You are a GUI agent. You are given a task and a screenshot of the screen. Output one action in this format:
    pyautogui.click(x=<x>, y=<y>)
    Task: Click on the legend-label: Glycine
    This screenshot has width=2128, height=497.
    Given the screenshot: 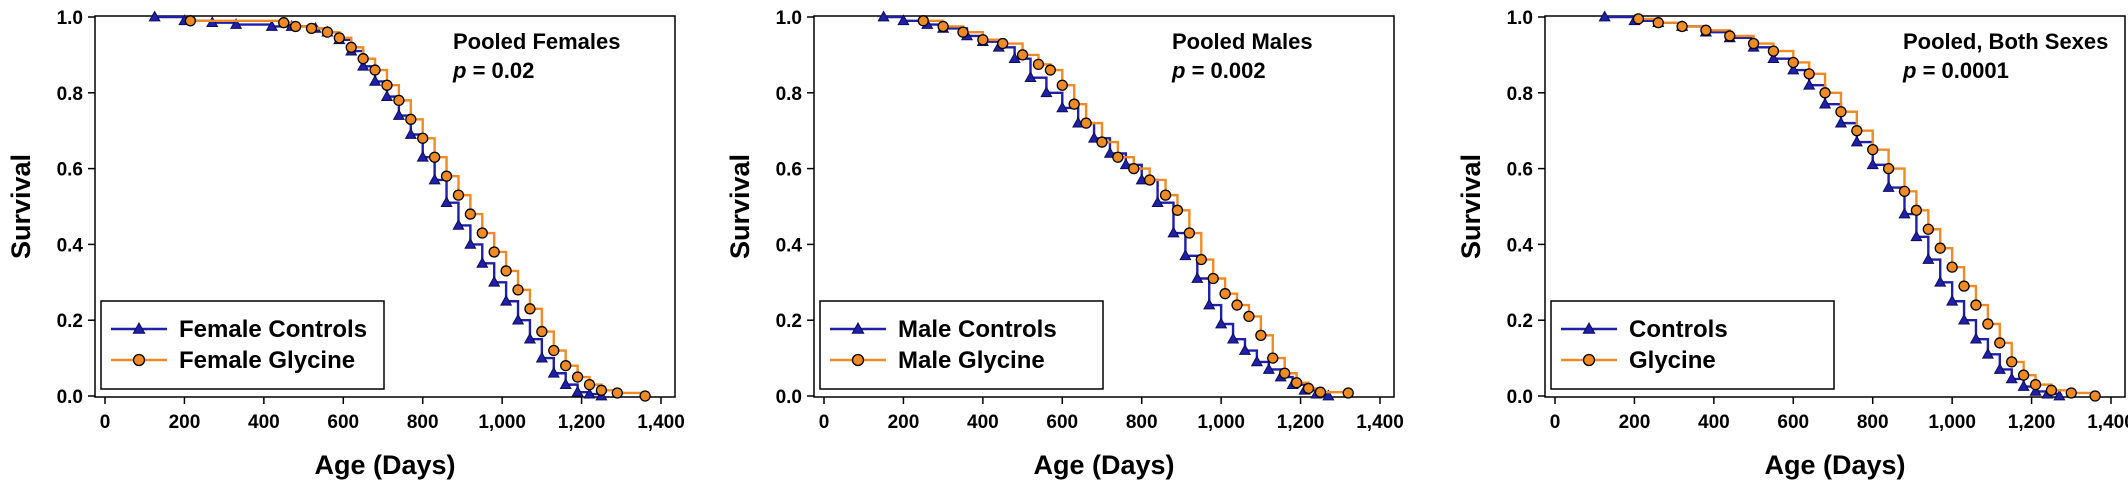 What is the action you would take?
    pyautogui.click(x=1672, y=360)
    